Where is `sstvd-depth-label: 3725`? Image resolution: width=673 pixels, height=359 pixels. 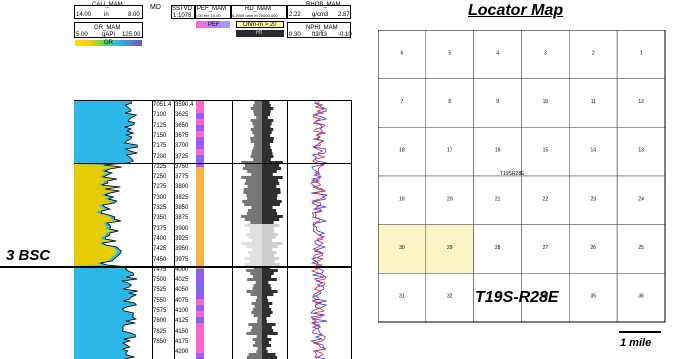
sstvd-depth-label: 3725 is located at coordinates (182, 156).